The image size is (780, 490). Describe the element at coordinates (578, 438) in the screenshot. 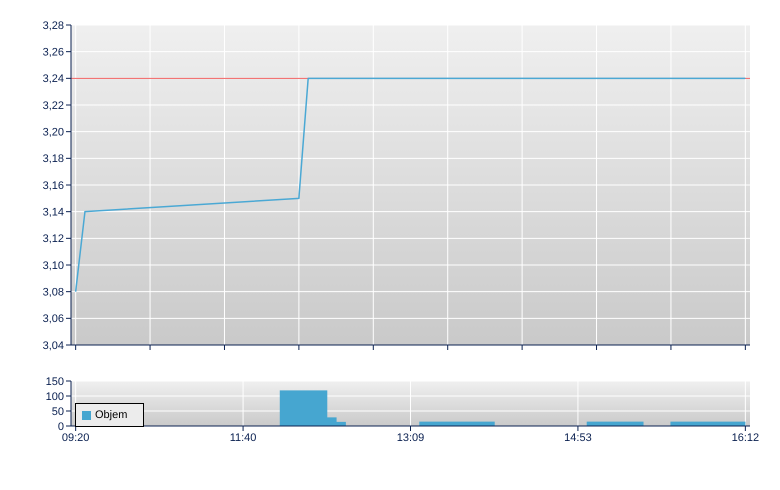

I see `x-tick-label: 14:53` at that location.